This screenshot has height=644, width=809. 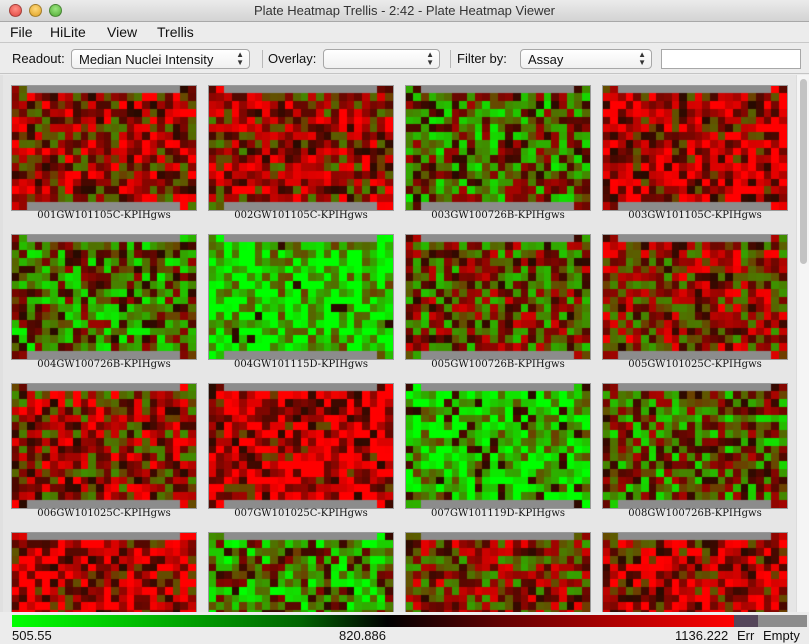 I want to click on legend-empty-label: Empty, so click(x=781, y=635).